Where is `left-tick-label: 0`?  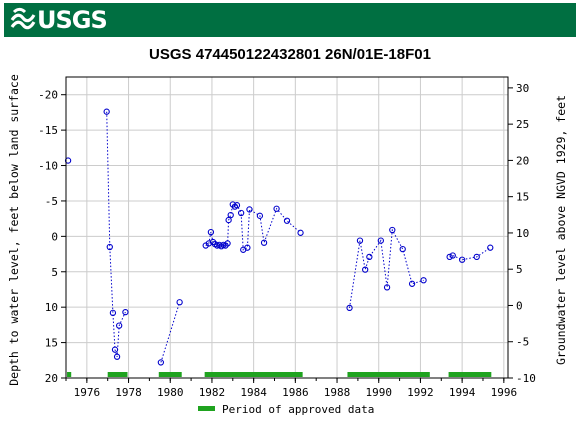 left-tick-label: 0 is located at coordinates (54, 236).